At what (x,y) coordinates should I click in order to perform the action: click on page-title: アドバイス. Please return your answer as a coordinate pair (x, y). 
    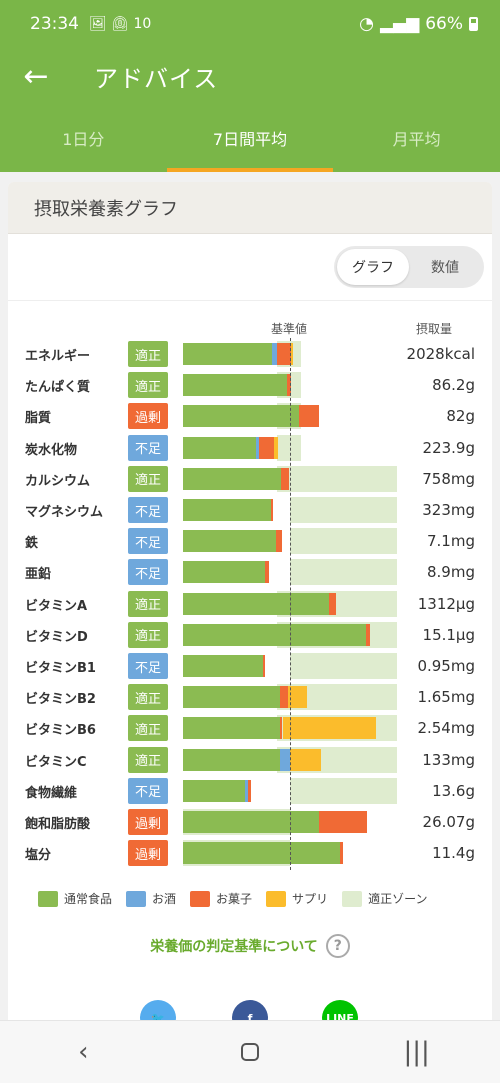
    Looking at the image, I should click on (156, 78).